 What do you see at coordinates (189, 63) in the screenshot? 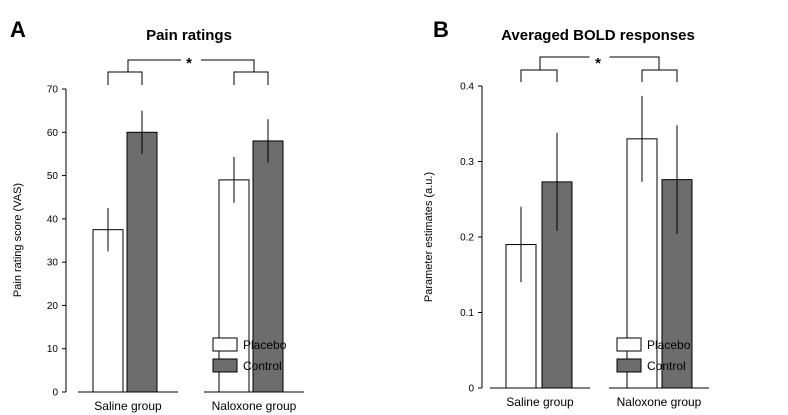
I see `panel-a-significance: *` at bounding box center [189, 63].